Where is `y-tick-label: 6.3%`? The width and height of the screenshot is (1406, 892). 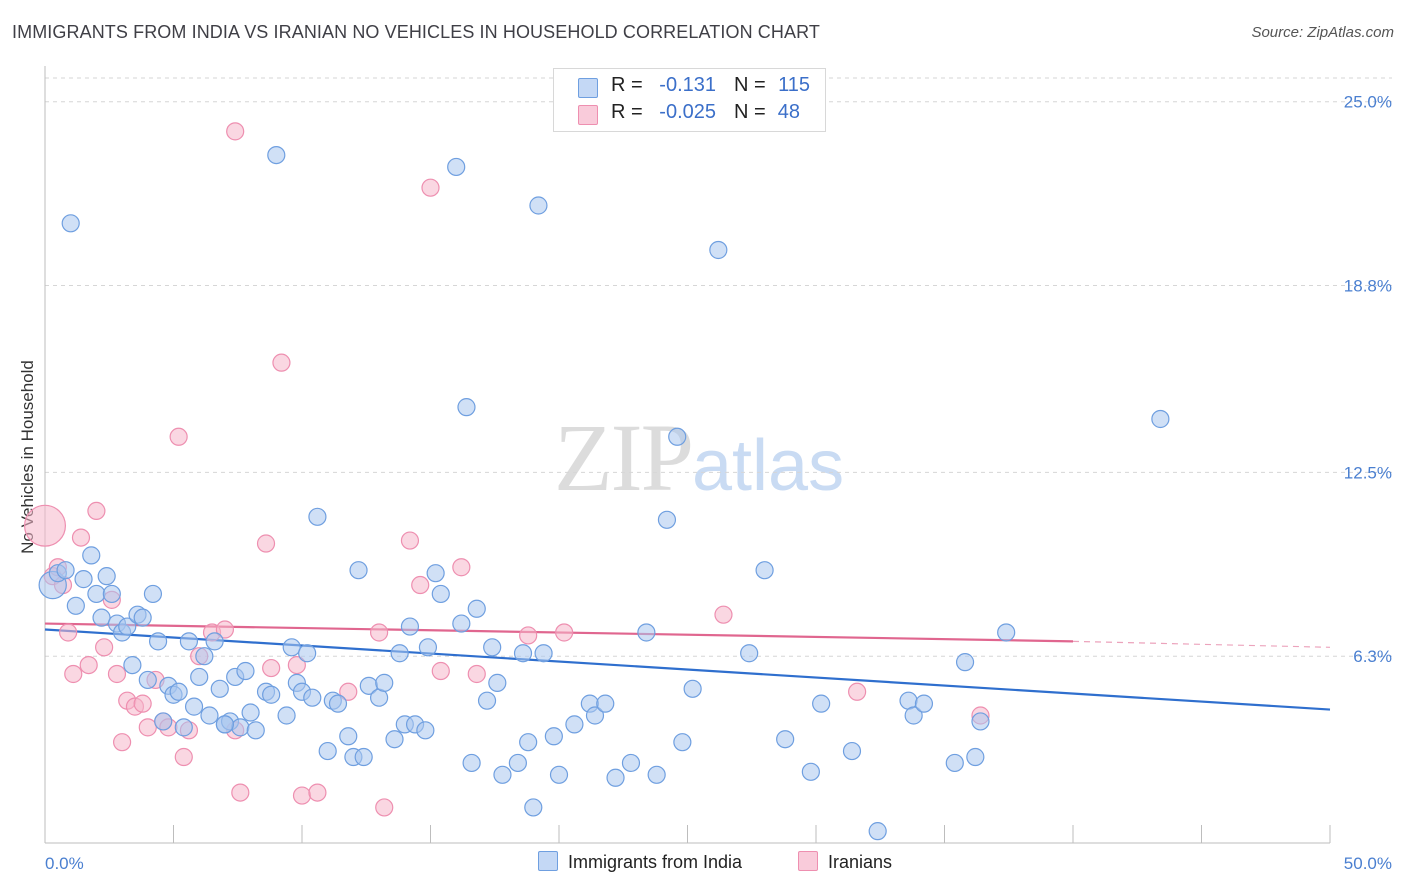 y-tick-label: 6.3% is located at coordinates (1372, 656).